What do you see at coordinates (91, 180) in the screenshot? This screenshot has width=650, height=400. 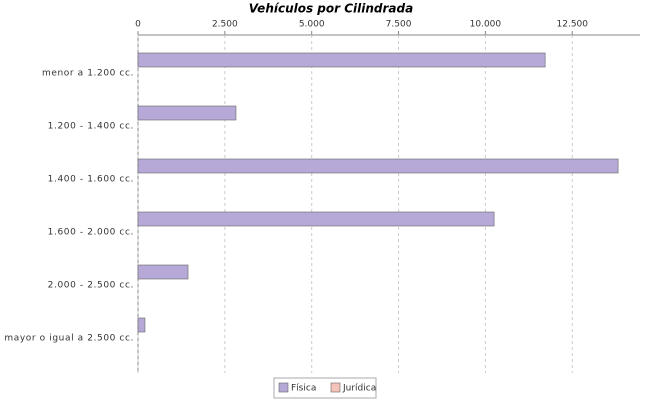 I see `y-tick-label: 1.400 - 1.600 cc.` at bounding box center [91, 180].